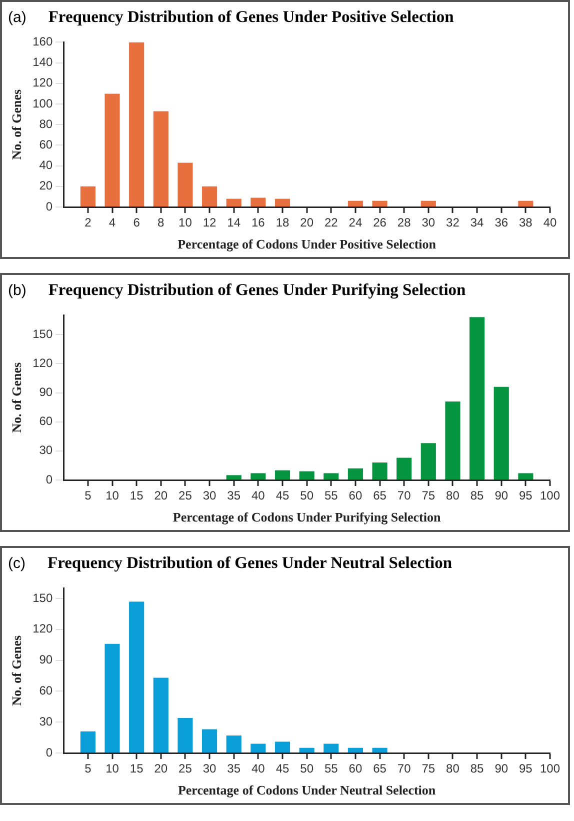 The height and width of the screenshot is (821, 574). What do you see at coordinates (526, 223) in the screenshot?
I see `x-tick-label: 38` at bounding box center [526, 223].